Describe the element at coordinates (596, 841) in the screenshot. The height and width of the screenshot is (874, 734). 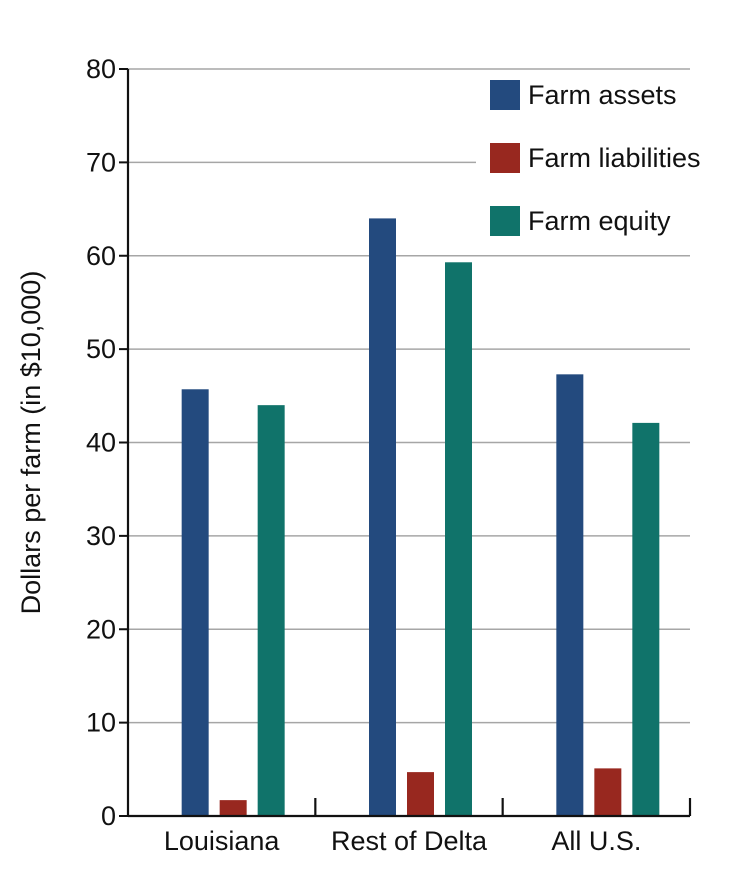
I see `x-category-label-all-u-s: All U.S.` at that location.